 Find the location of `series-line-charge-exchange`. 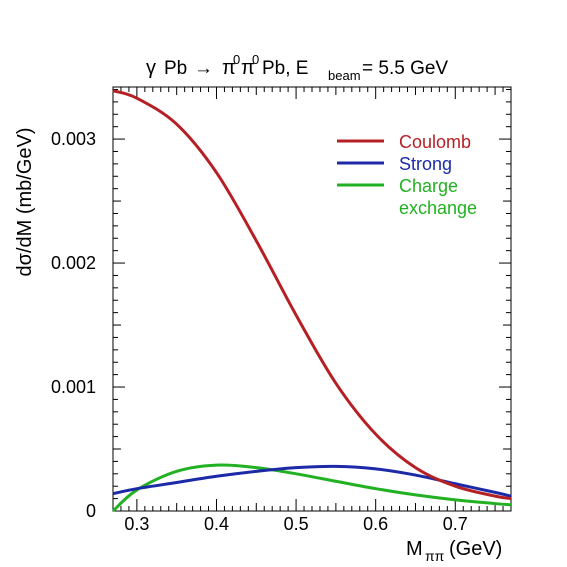

series-line-charge-exchange is located at coordinates (311, 488).